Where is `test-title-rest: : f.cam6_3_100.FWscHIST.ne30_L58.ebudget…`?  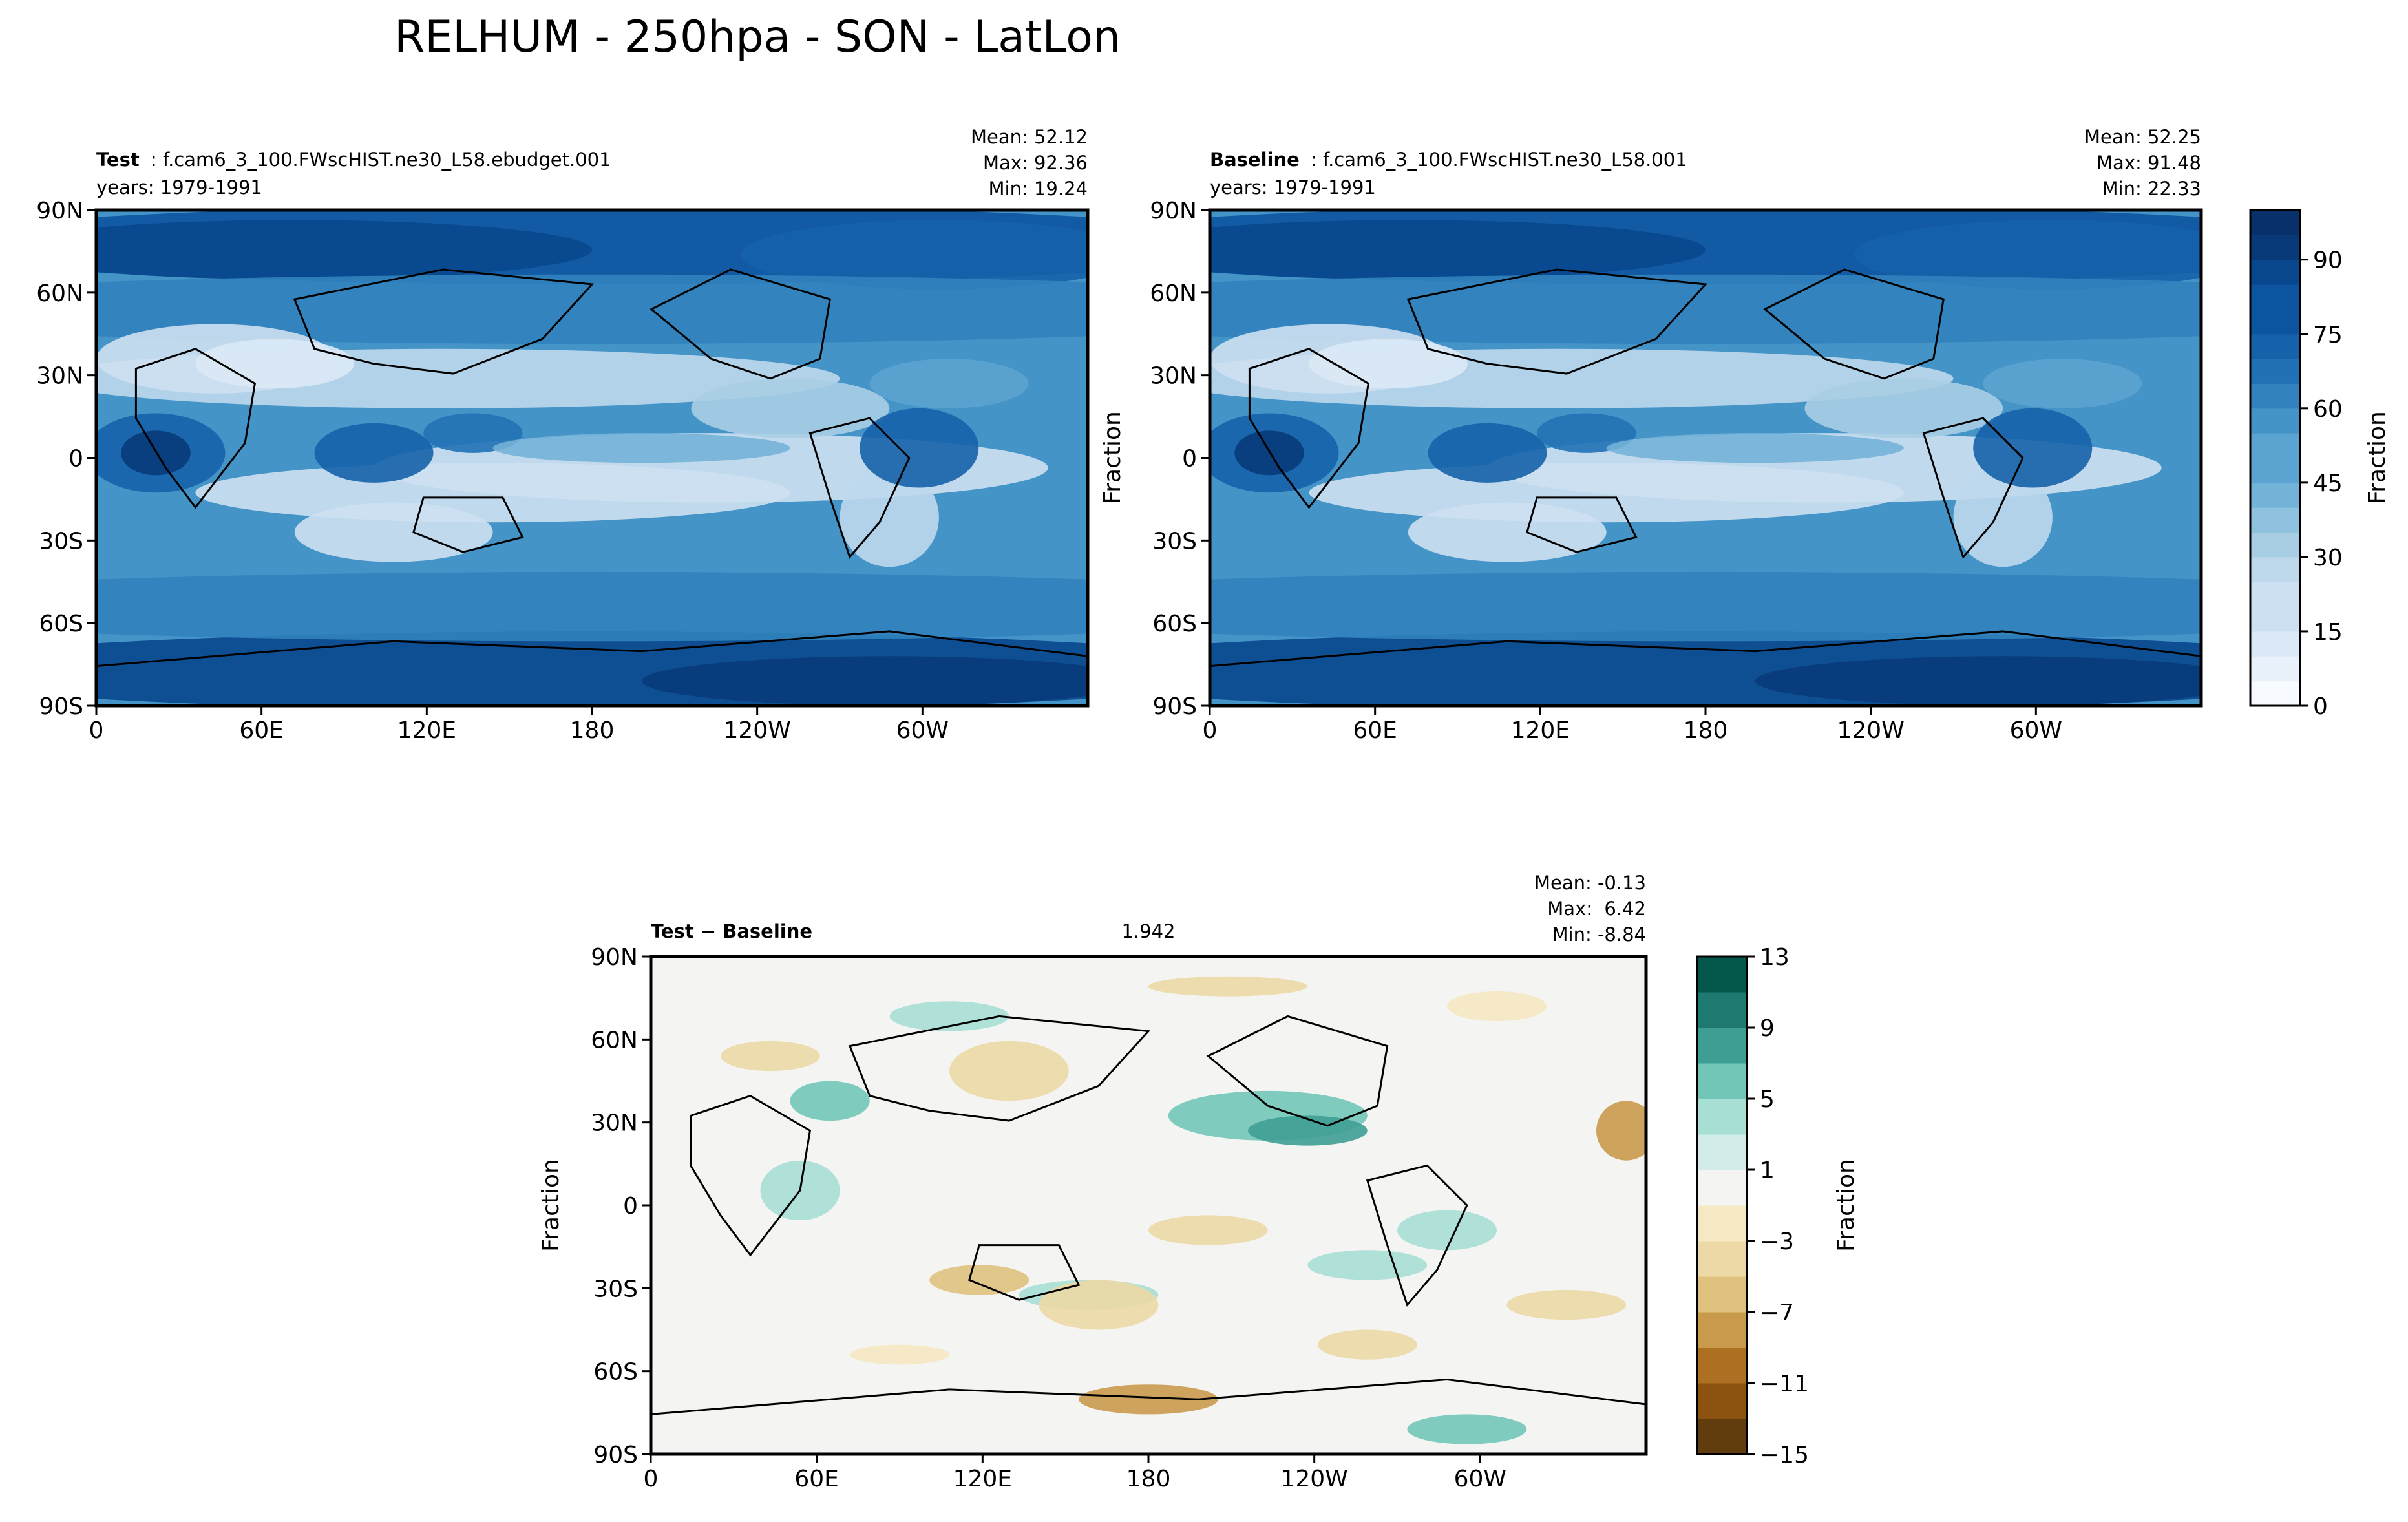 test-title-rest: : f.cam6_3_100.FWscHIST.ne30_L58.ebudget… is located at coordinates (381, 160).